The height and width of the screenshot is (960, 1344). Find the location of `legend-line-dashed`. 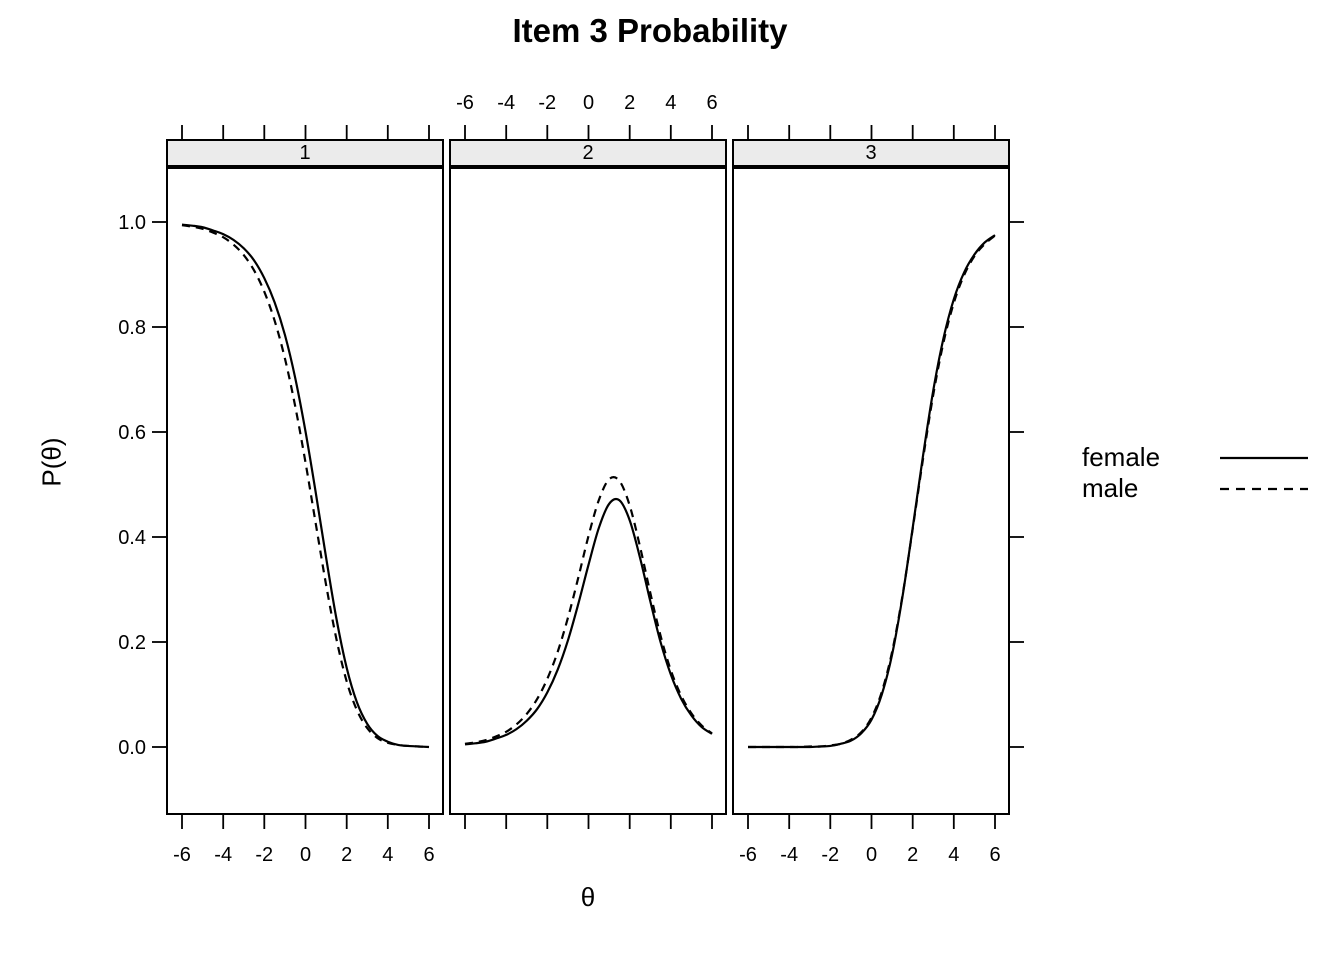

legend-line-dashed is located at coordinates (1264, 488).